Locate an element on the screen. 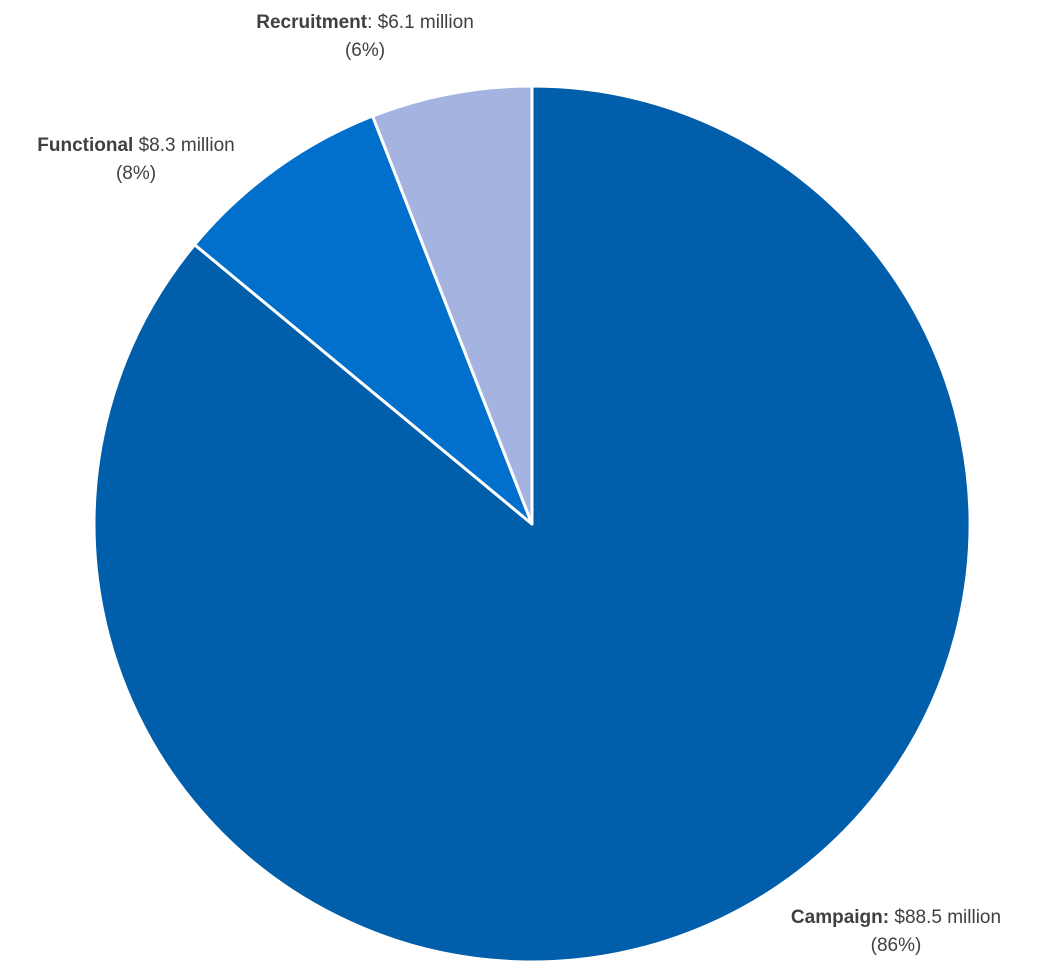  label-campaign-category: Campaign is located at coordinates (837, 917).